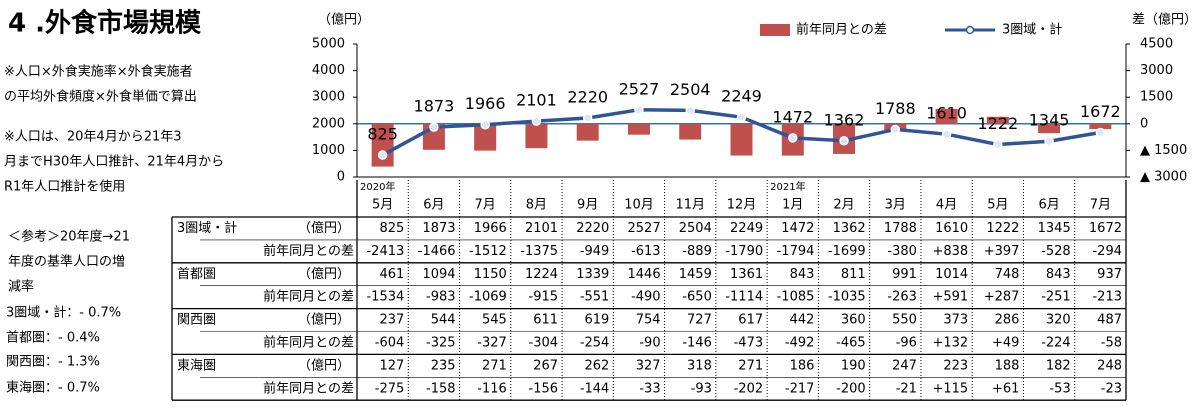 The width and height of the screenshot is (1200, 414). I want to click on table-value: 2504, so click(695, 228).